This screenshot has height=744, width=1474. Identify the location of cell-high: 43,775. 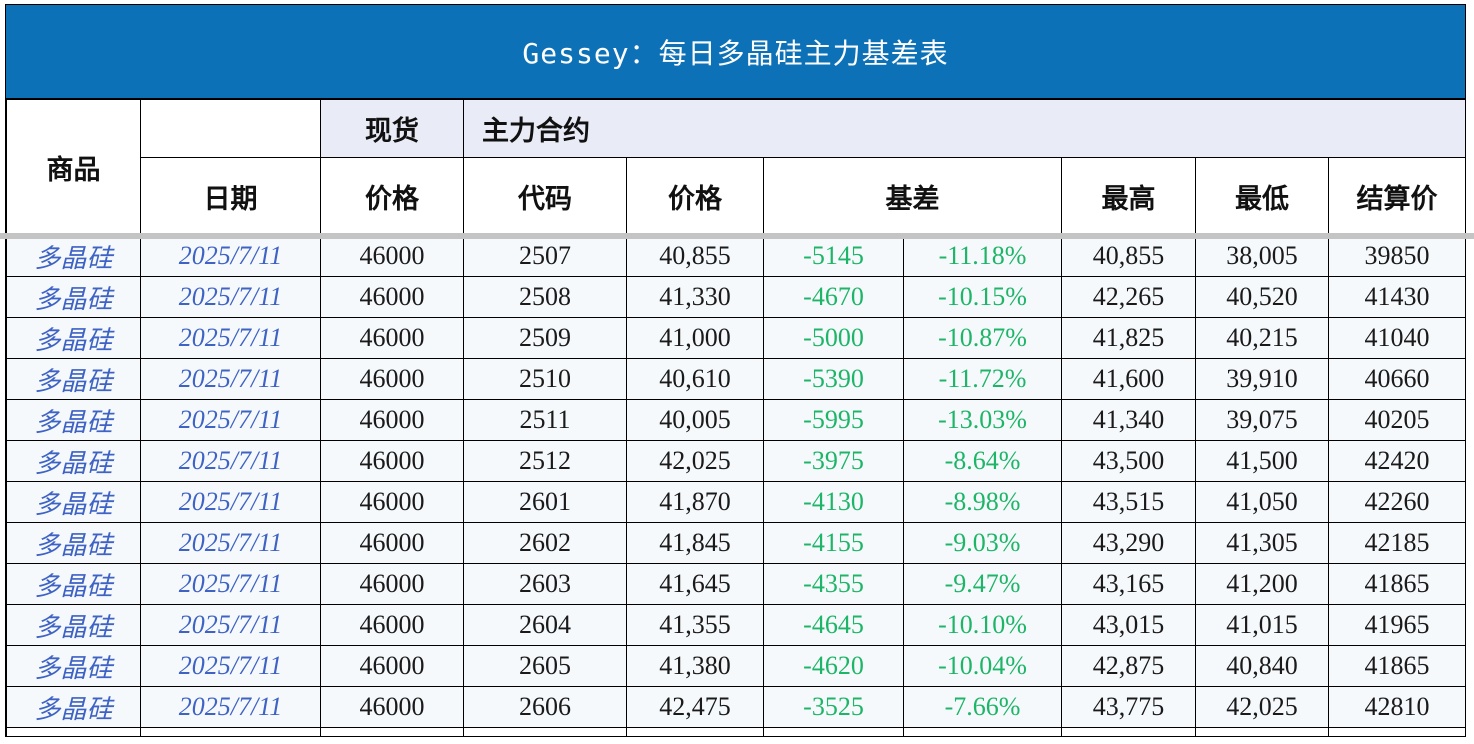
(1128, 707).